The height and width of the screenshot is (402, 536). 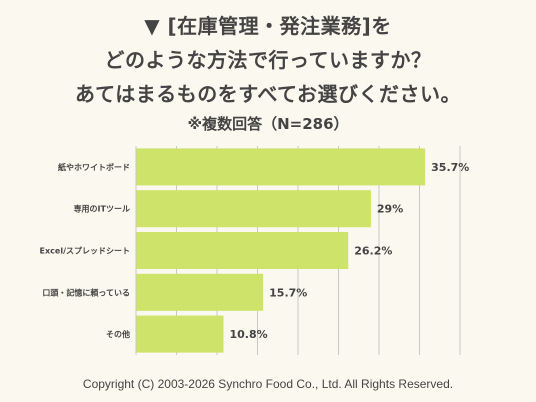 What do you see at coordinates (94, 167) in the screenshot?
I see `category-label: 紙やホワイトボード` at bounding box center [94, 167].